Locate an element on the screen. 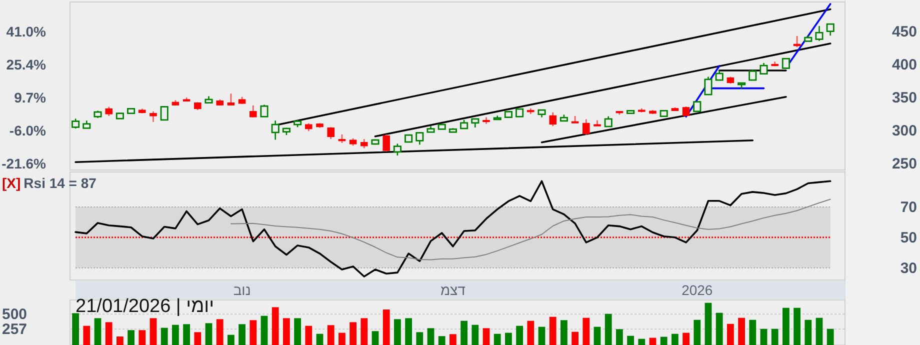 The image size is (920, 345). y-tick-label: 350 is located at coordinates (904, 98).